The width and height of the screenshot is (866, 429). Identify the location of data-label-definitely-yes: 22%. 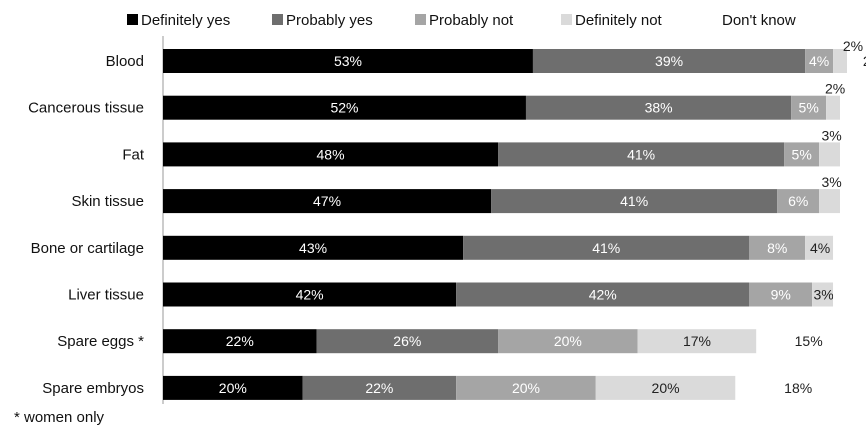
(240, 341).